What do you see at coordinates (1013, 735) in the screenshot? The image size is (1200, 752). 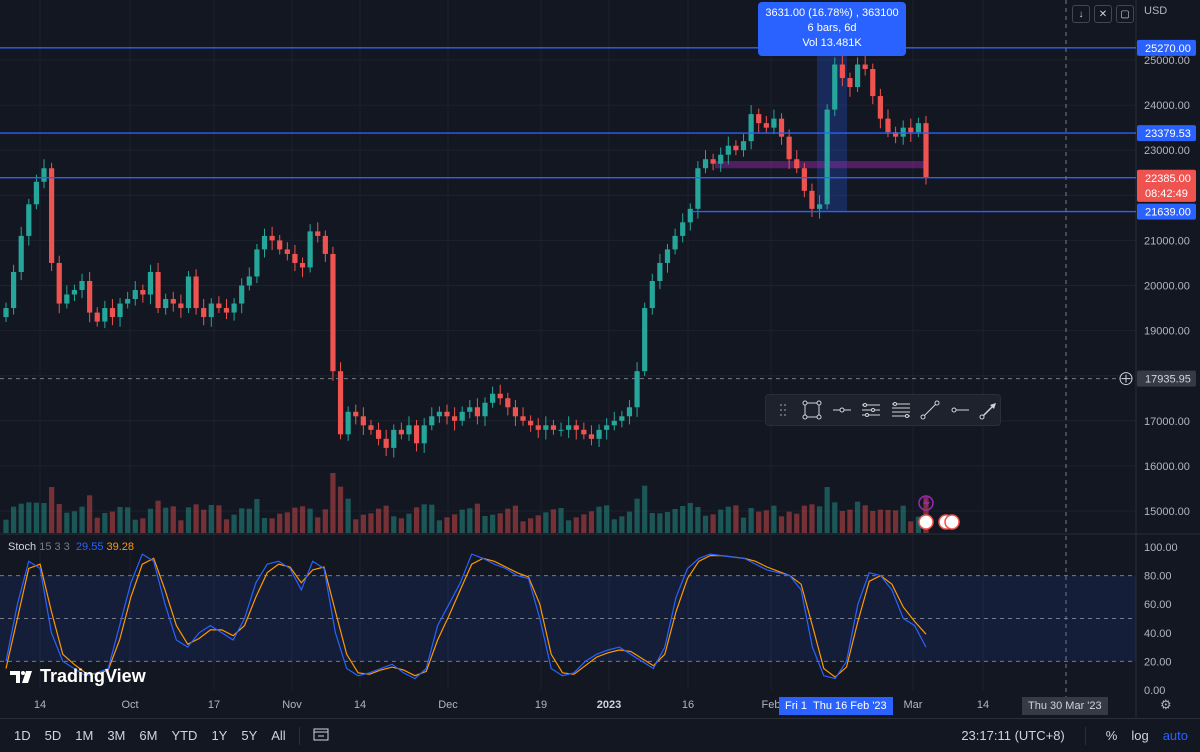 I see `clock: 23:17:11 (UTC+8)` at bounding box center [1013, 735].